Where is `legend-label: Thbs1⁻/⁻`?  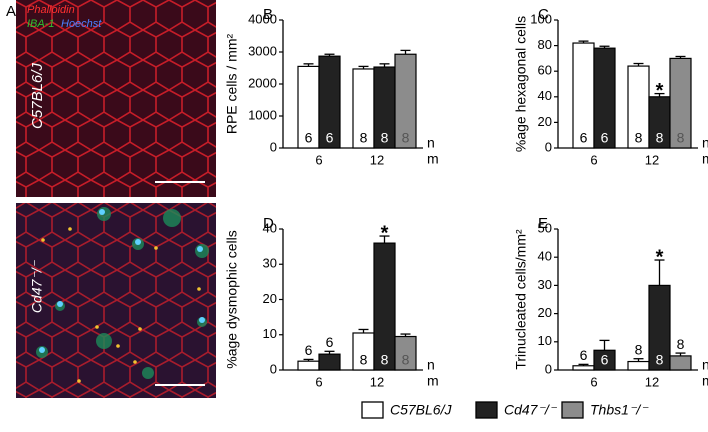
legend-label: Thbs1⁻/⁻ is located at coordinates (619, 410).